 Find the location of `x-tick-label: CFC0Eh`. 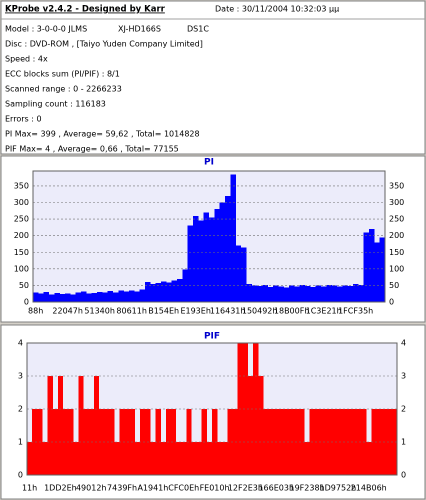

x-tick-label: CFC0Eh is located at coordinates (183, 488).